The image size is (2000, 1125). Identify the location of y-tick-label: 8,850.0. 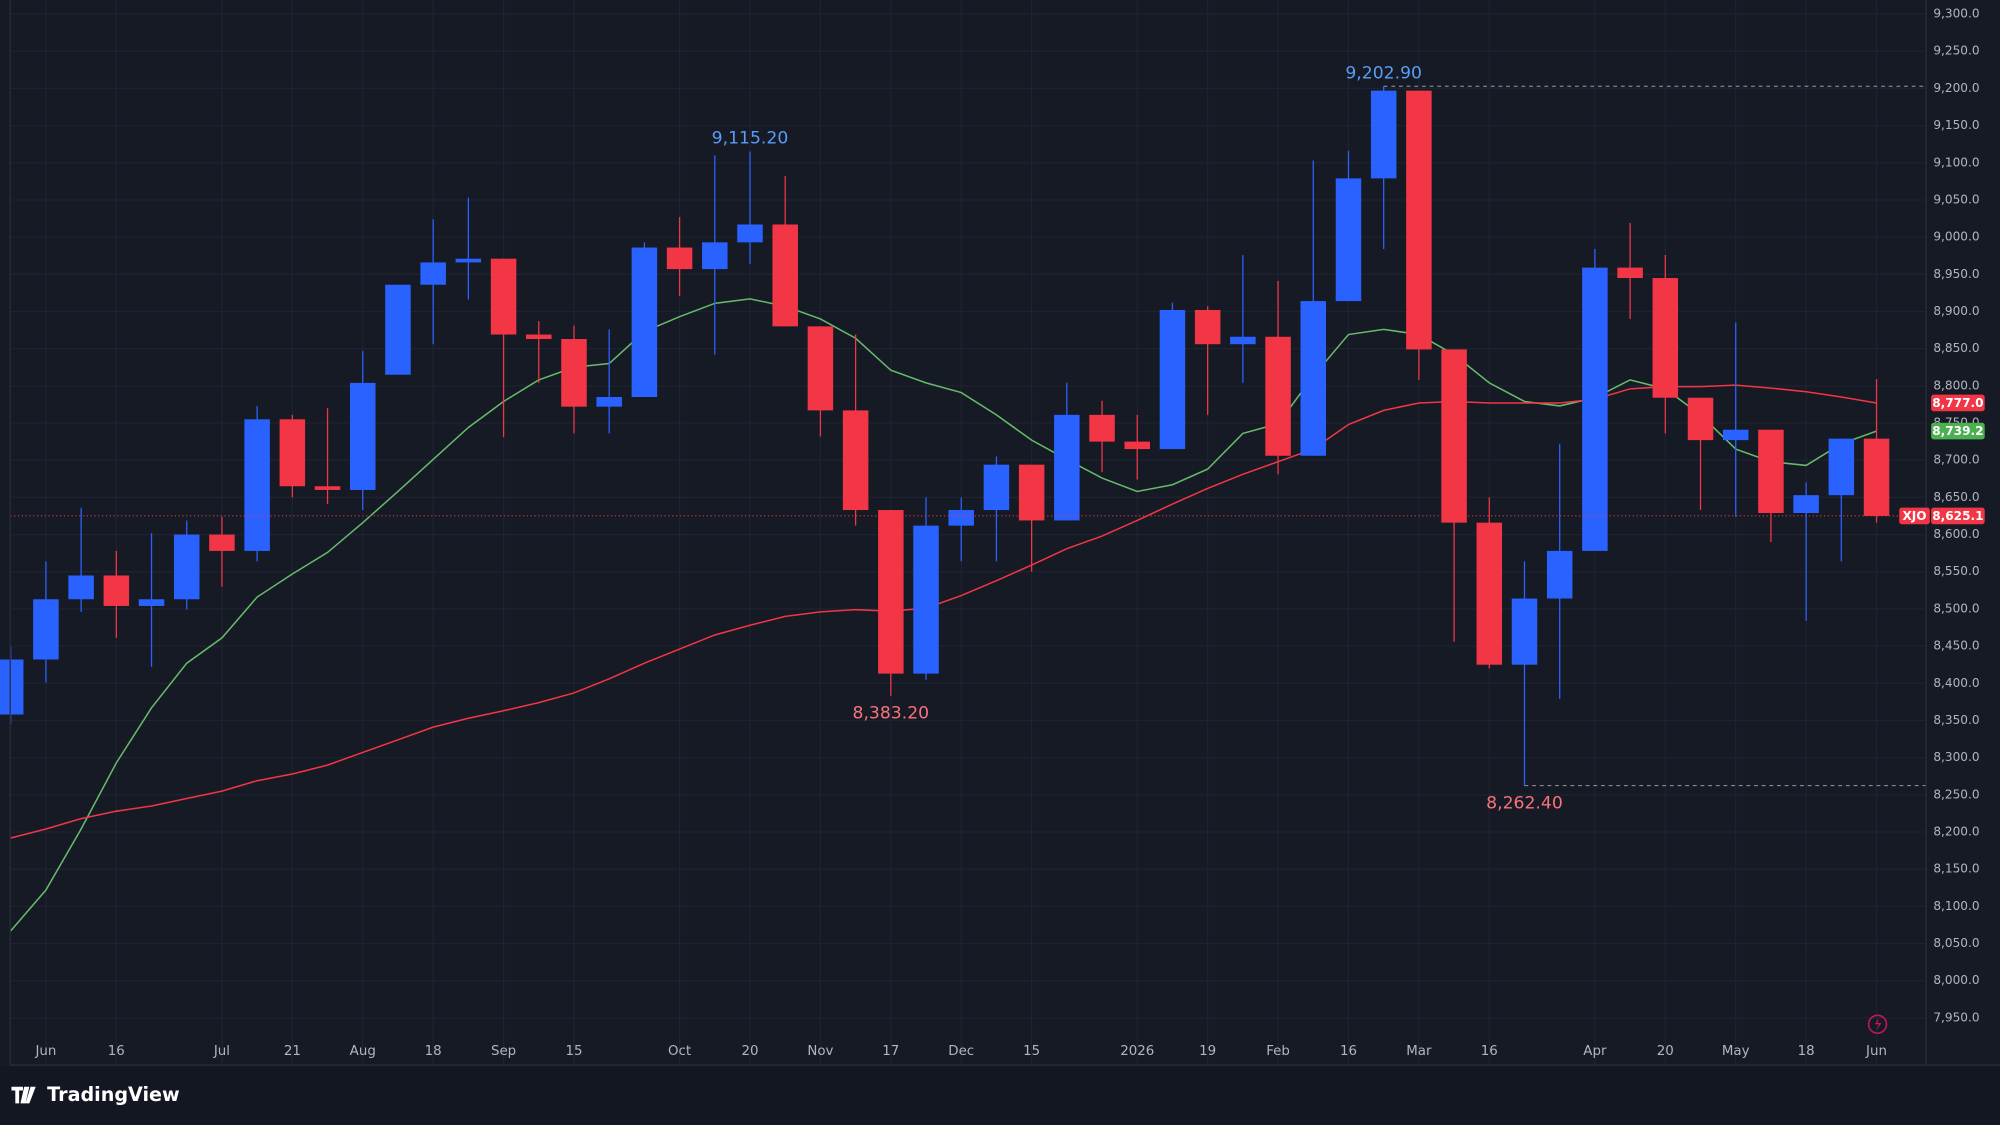
(1956, 348).